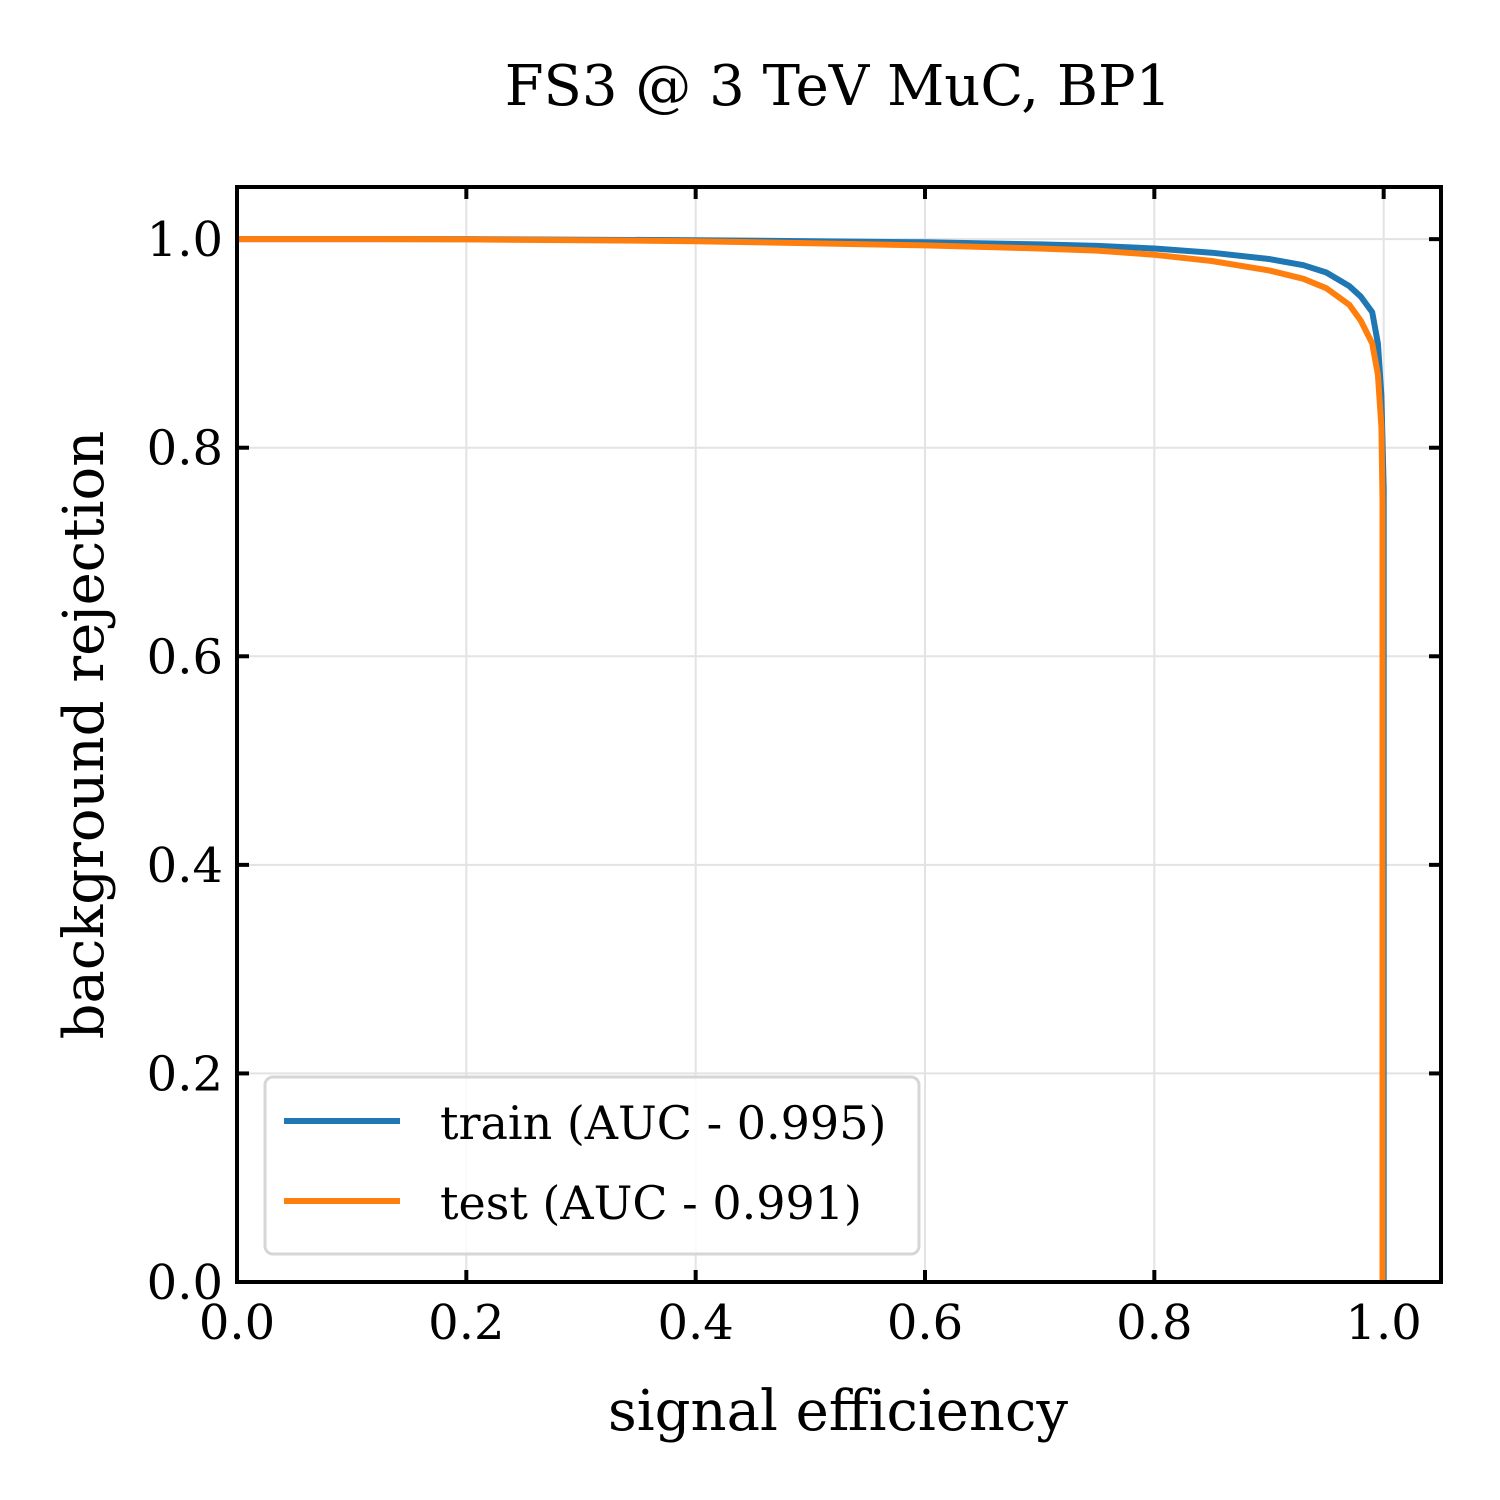  What do you see at coordinates (237, 1323) in the screenshot?
I see `x-tick-label: 0.0` at bounding box center [237, 1323].